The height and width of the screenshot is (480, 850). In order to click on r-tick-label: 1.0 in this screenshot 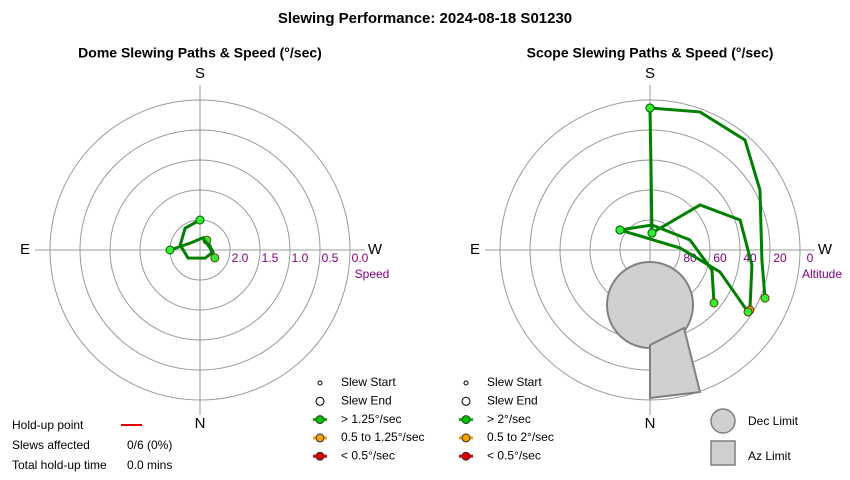, I will do `click(300, 258)`.